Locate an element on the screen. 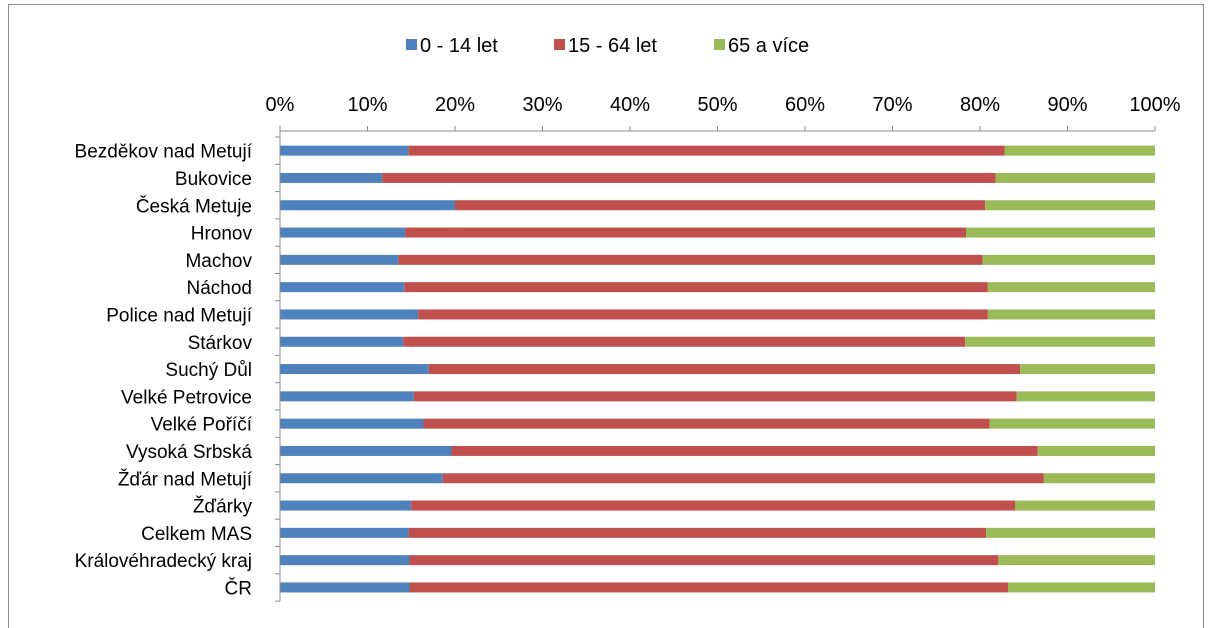 This screenshot has height=628, width=1210. bar-0-14-let-nachod is located at coordinates (342, 287).